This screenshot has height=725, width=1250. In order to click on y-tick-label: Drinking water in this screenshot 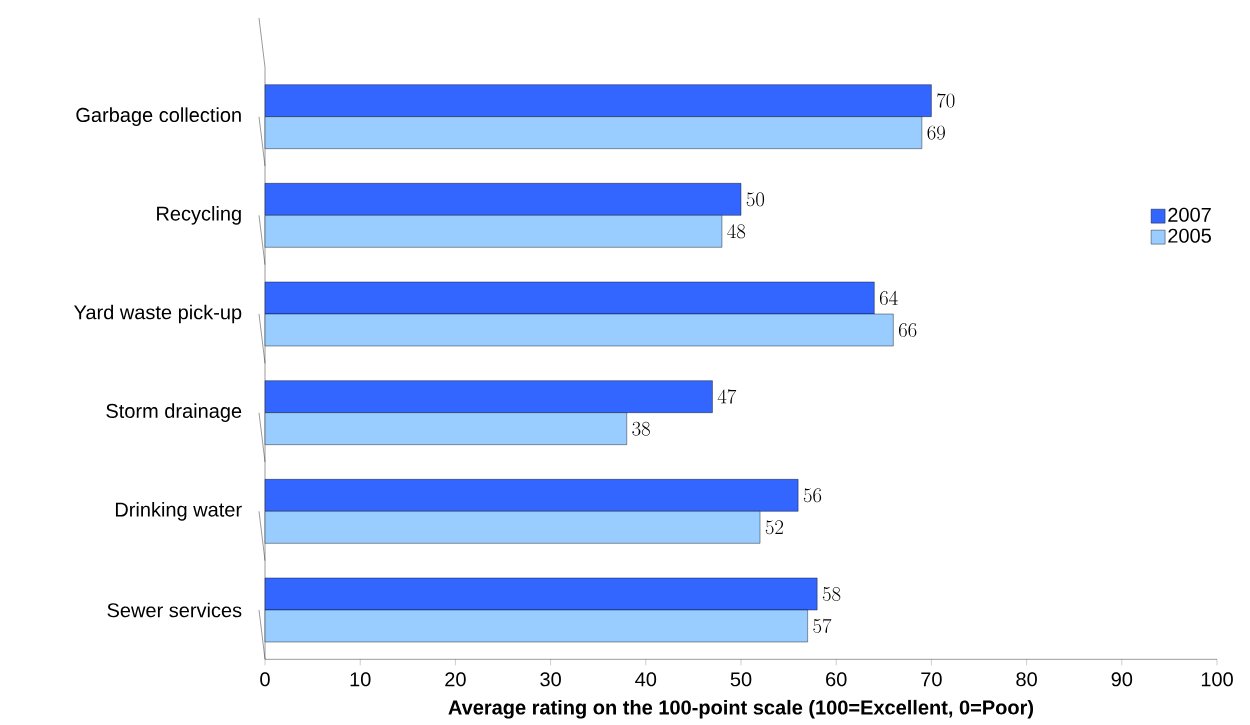, I will do `click(178, 511)`.